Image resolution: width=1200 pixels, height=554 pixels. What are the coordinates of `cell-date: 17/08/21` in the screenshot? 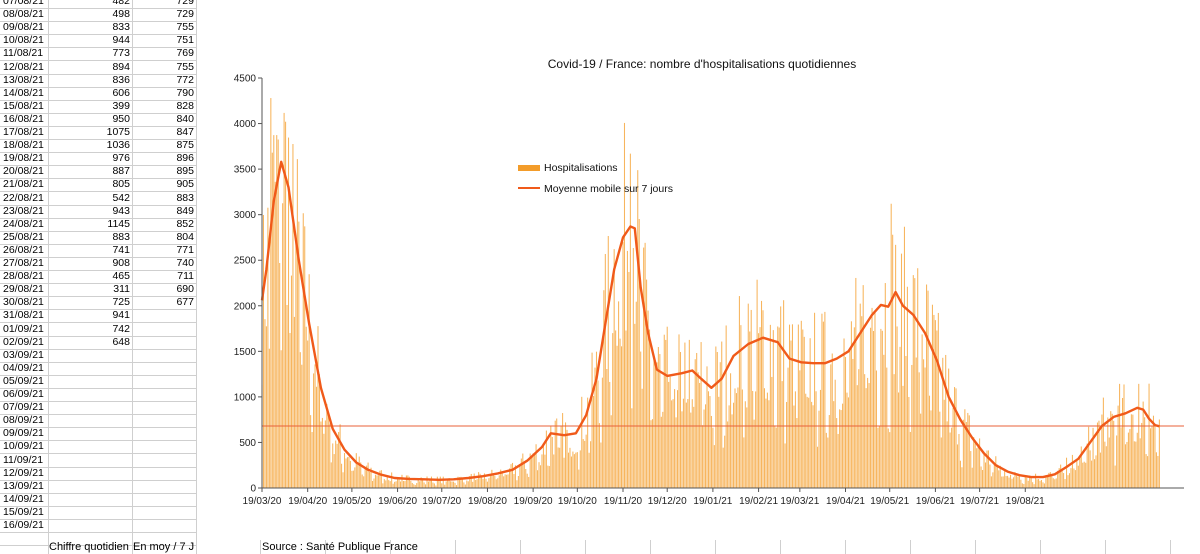 It's located at (23, 132).